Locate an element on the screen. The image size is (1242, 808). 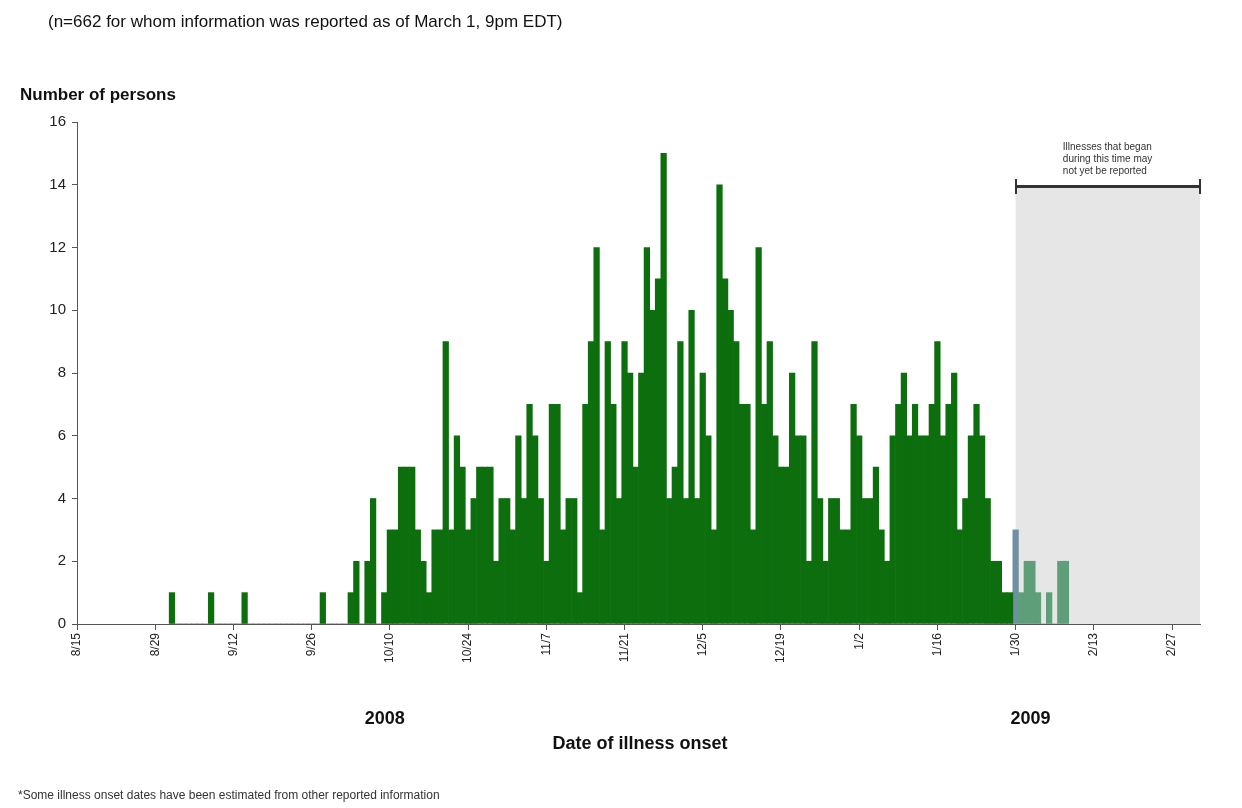
x-tick-label: 2/27 is located at coordinates (1171, 644).